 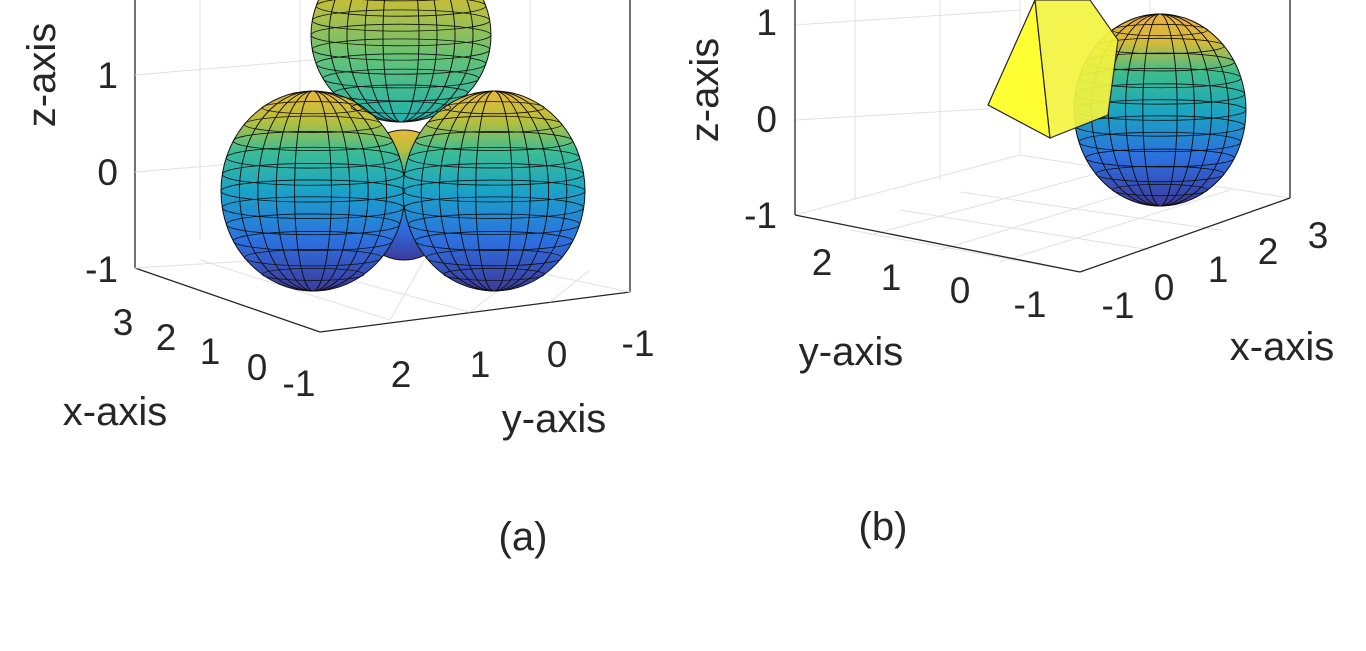 What do you see at coordinates (257, 367) in the screenshot?
I see `panel-a-x-tick: 0` at bounding box center [257, 367].